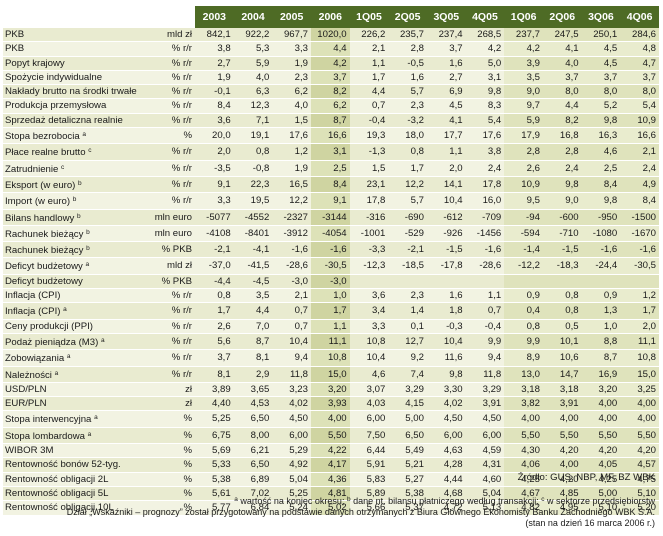  What do you see at coordinates (523, 168) in the screenshot?
I see `table-cell: 2,6` at bounding box center [523, 168].